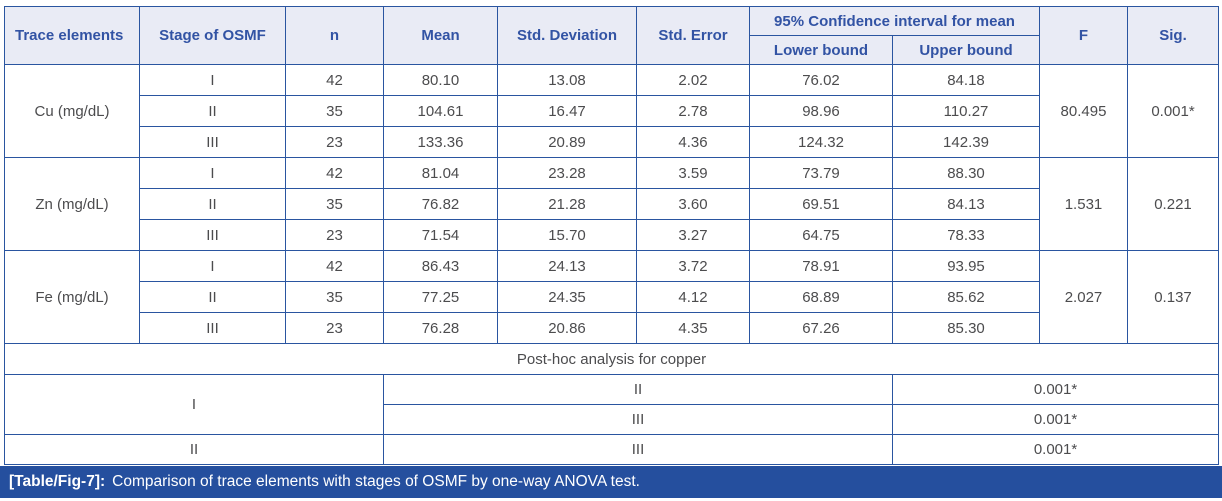 Image resolution: width=1222 pixels, height=501 pixels. Describe the element at coordinates (1083, 204) in the screenshot. I see `cell-f-zn: 1.531` at that location.